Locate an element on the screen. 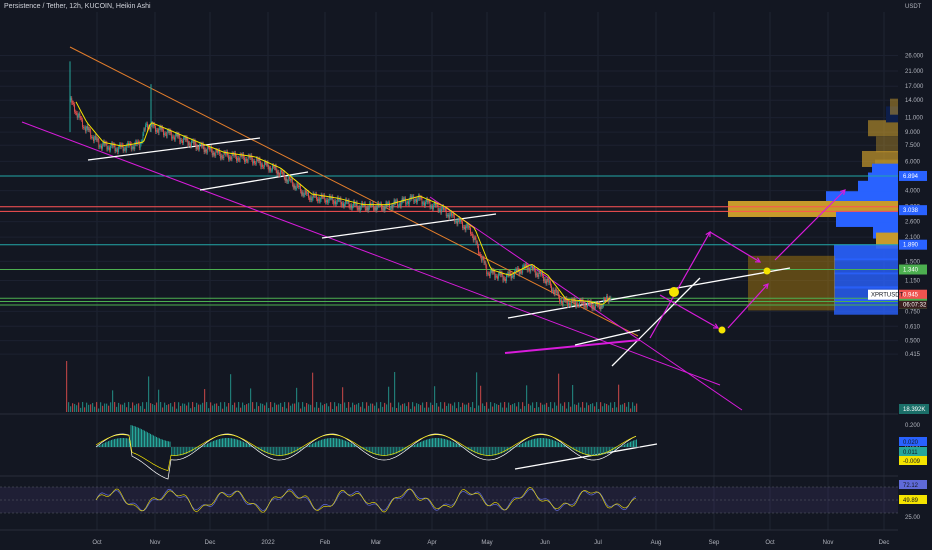  macd-value-label: 0.020 is located at coordinates (911, 443).